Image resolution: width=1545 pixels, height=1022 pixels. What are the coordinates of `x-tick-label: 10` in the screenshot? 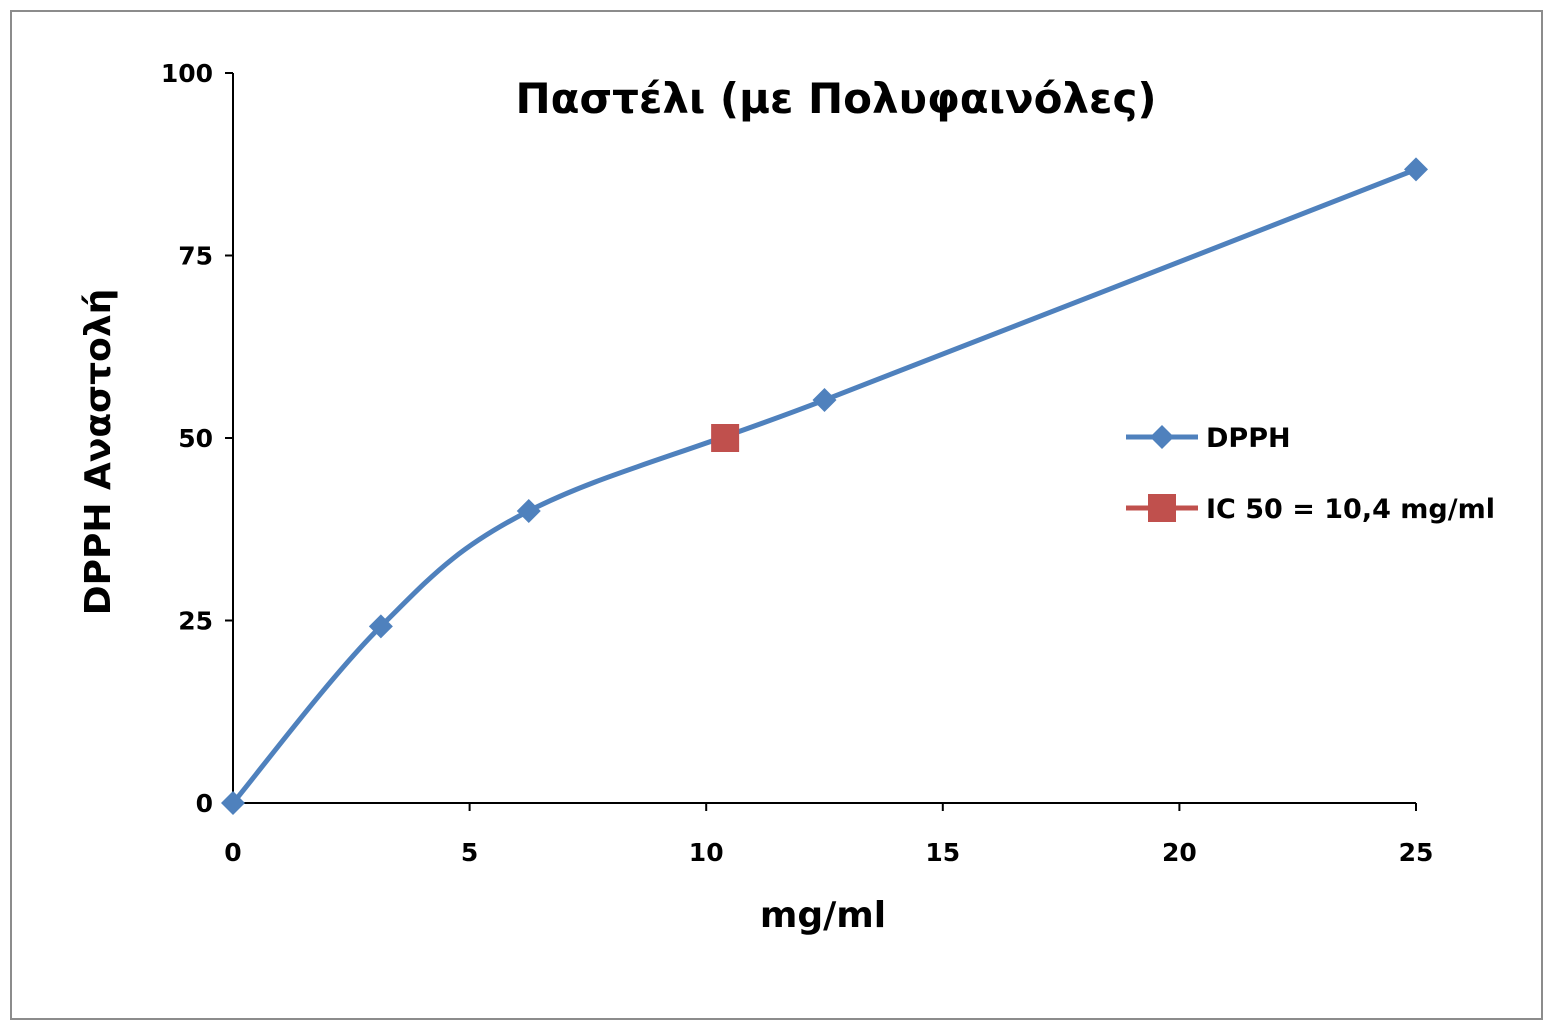 It's located at (706, 852).